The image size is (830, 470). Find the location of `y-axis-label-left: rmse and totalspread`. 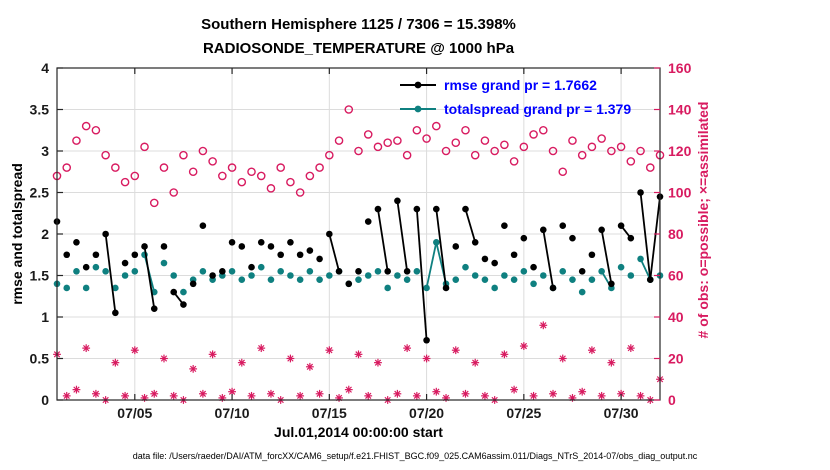

y-axis-label-left: rmse and totalspread is located at coordinates (17, 234).